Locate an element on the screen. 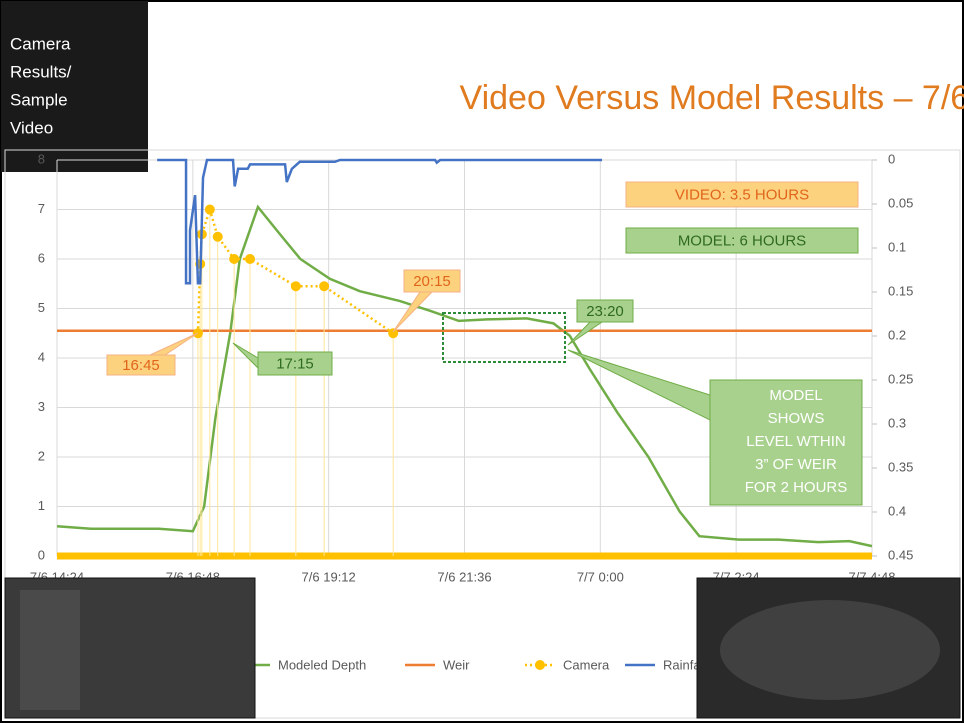 This screenshot has width=964, height=723. legend-marker is located at coordinates (540, 665).